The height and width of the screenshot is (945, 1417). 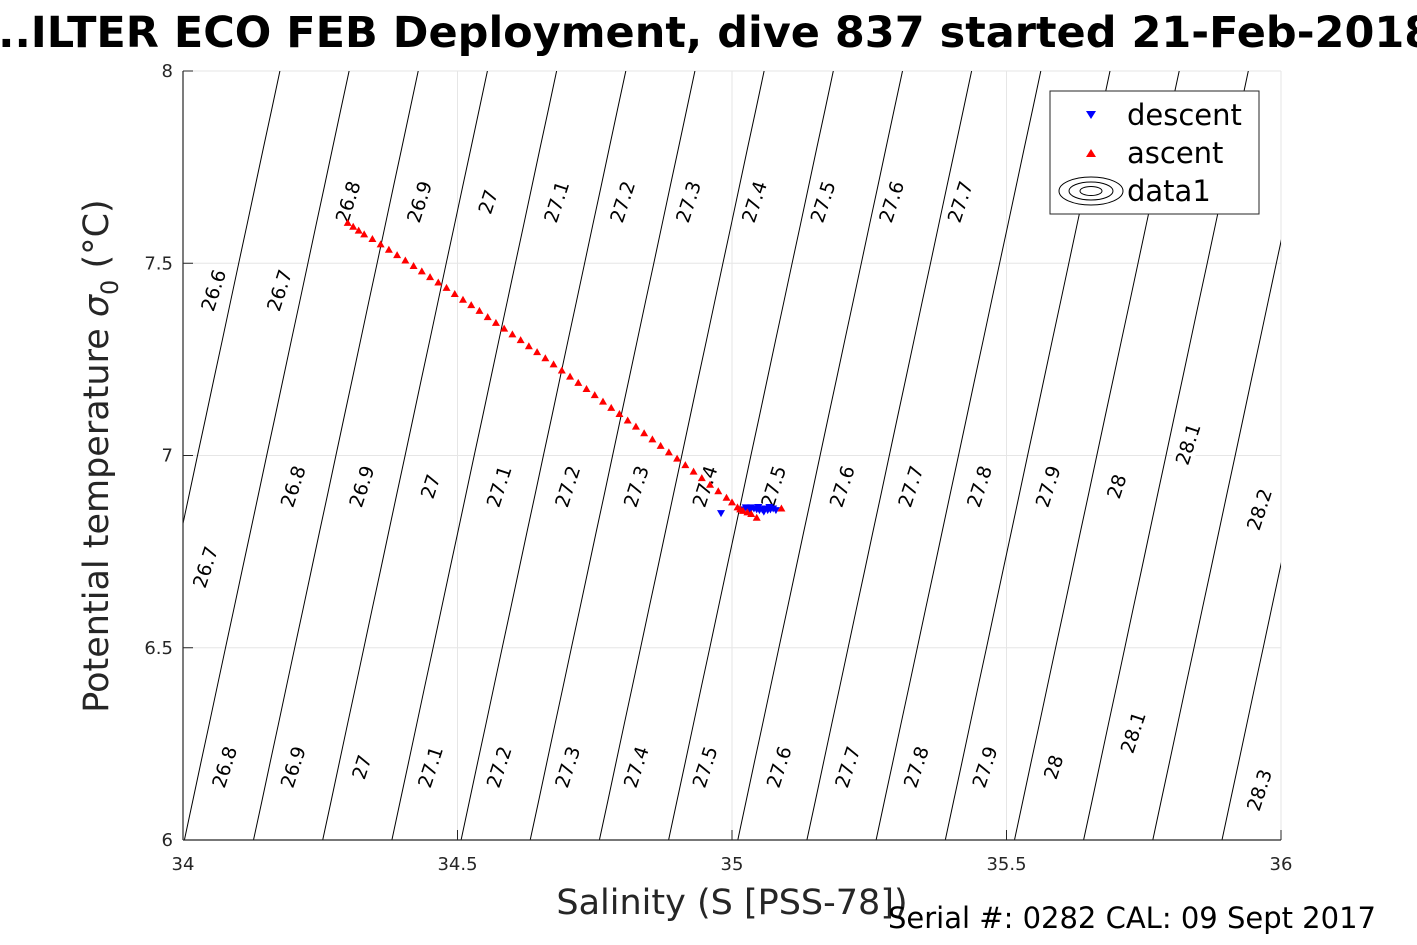 I want to click on contour-label-22: 27.8, so click(x=979, y=486).